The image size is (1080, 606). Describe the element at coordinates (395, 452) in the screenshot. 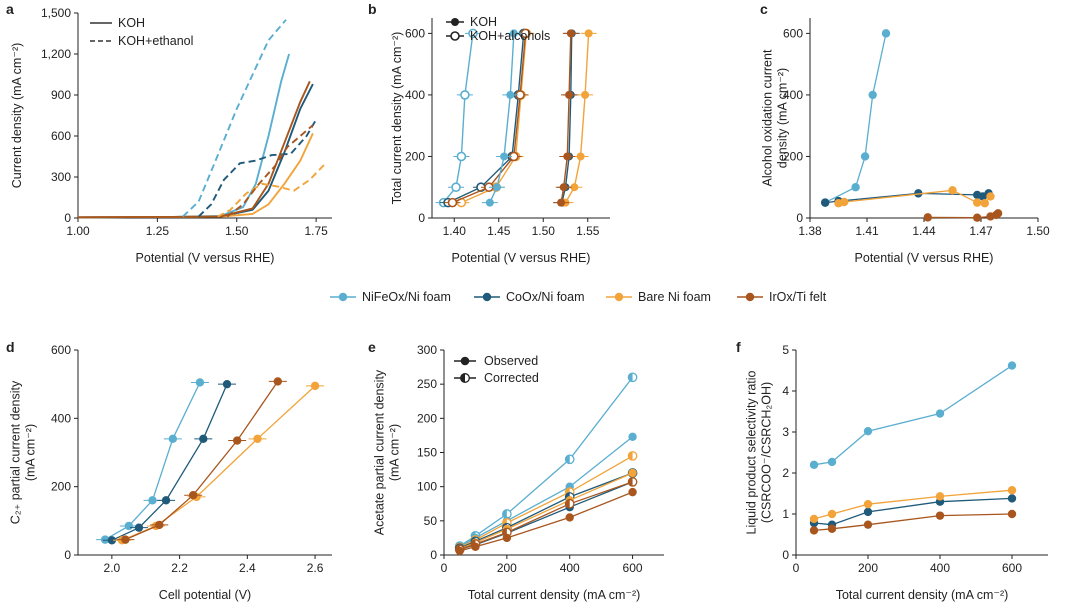

I see `y-axis-label: (mA cm⁻²)` at that location.